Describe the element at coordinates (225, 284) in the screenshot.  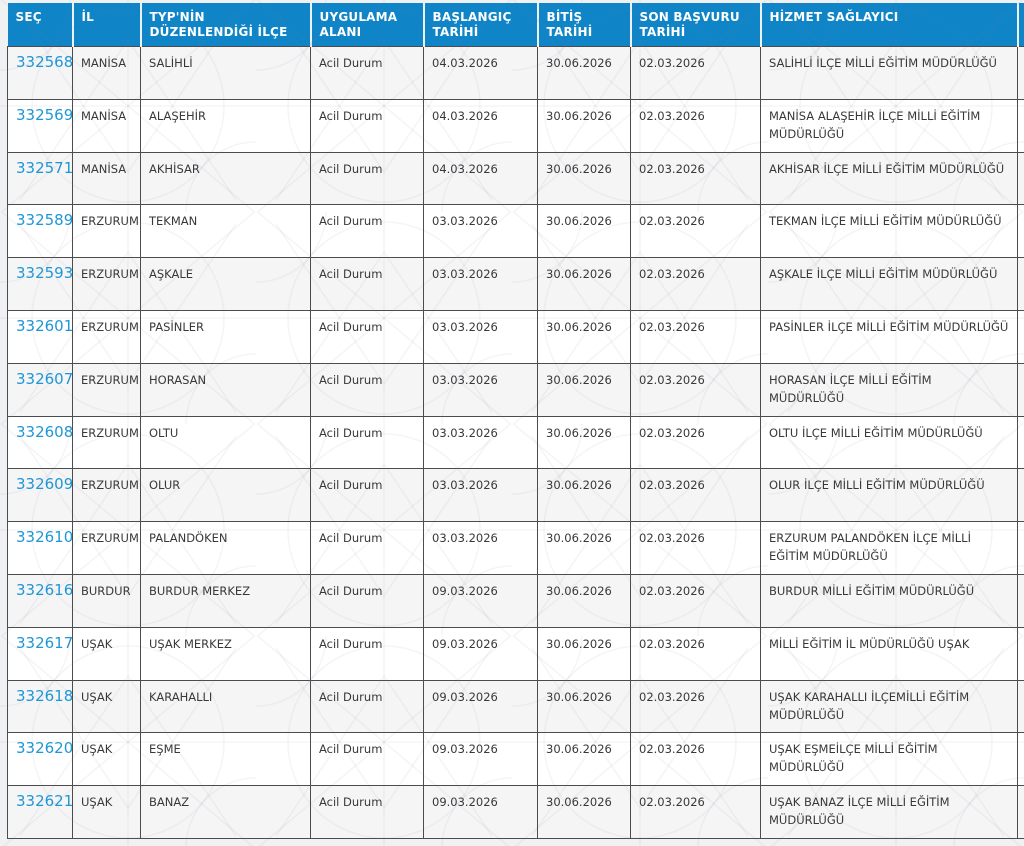
I see `cell-ilce: AŞKALE` at that location.